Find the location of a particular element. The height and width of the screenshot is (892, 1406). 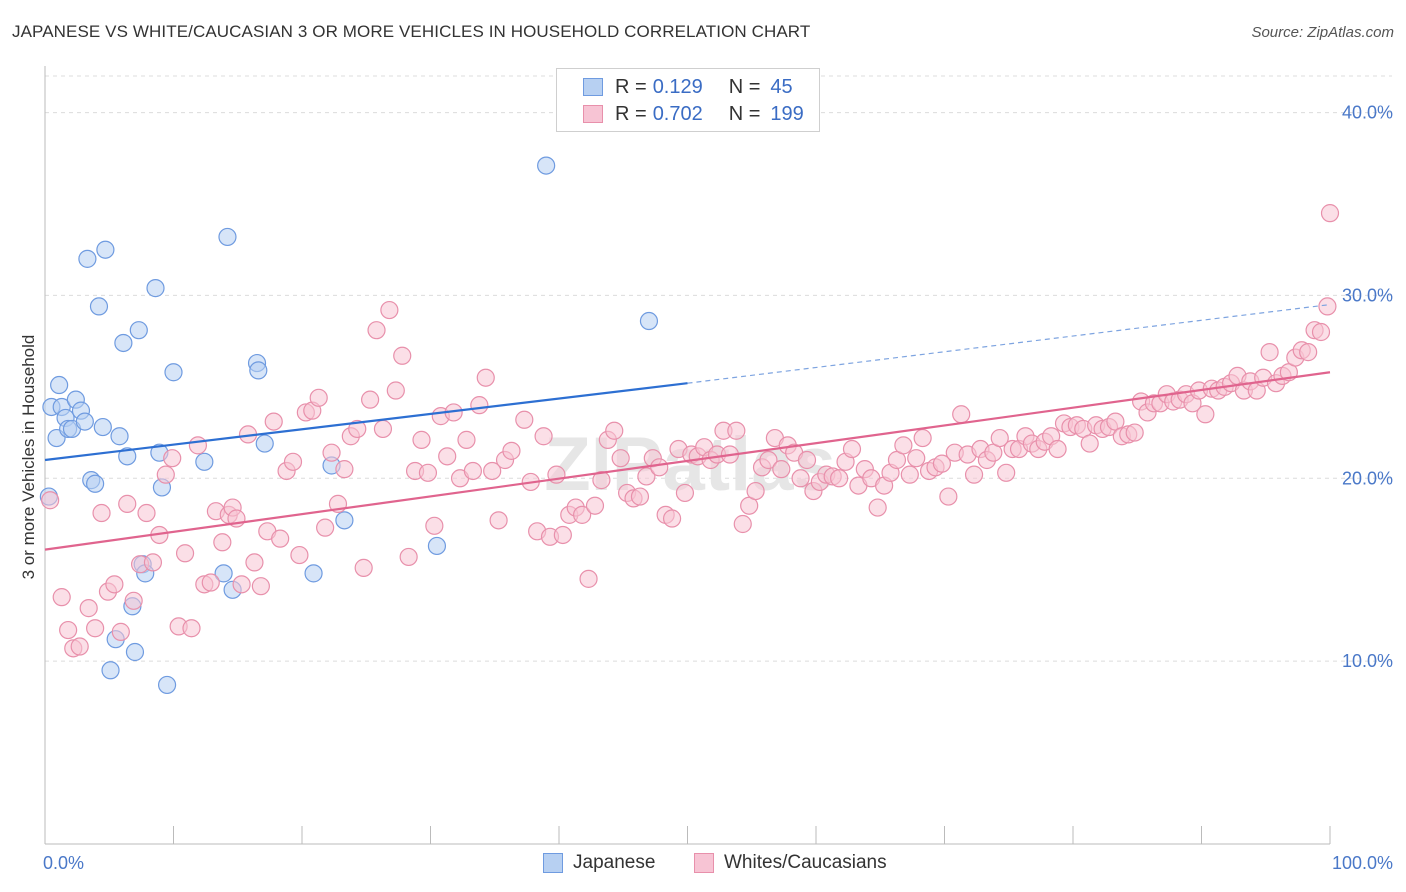

legend-item-japanese: Japanese is located at coordinates (599, 863).